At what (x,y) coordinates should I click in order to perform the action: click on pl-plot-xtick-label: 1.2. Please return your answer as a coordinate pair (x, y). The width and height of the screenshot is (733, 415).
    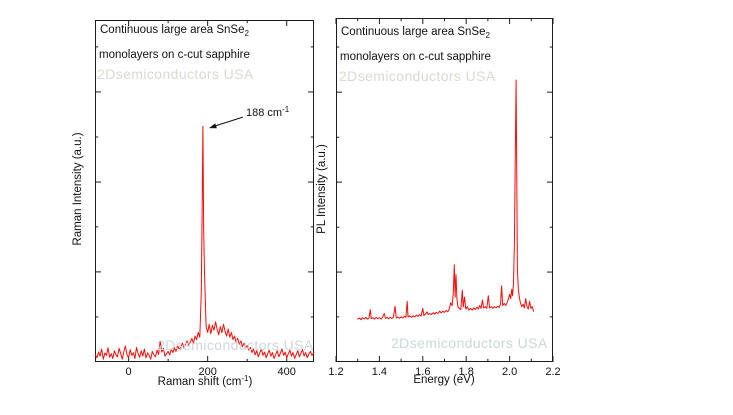
    Looking at the image, I should click on (335, 372).